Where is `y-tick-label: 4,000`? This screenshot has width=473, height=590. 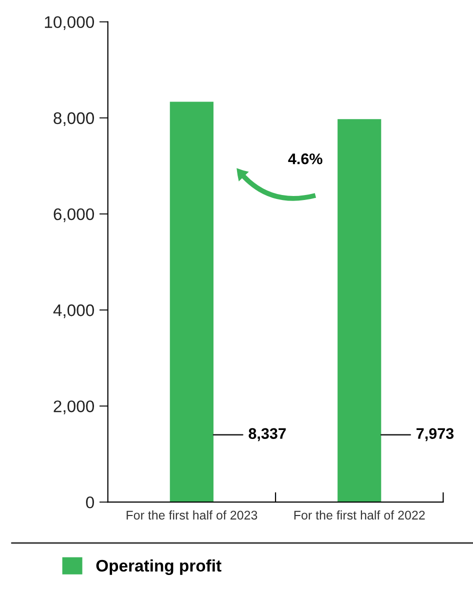 y-tick-label: 4,000 is located at coordinates (73, 311).